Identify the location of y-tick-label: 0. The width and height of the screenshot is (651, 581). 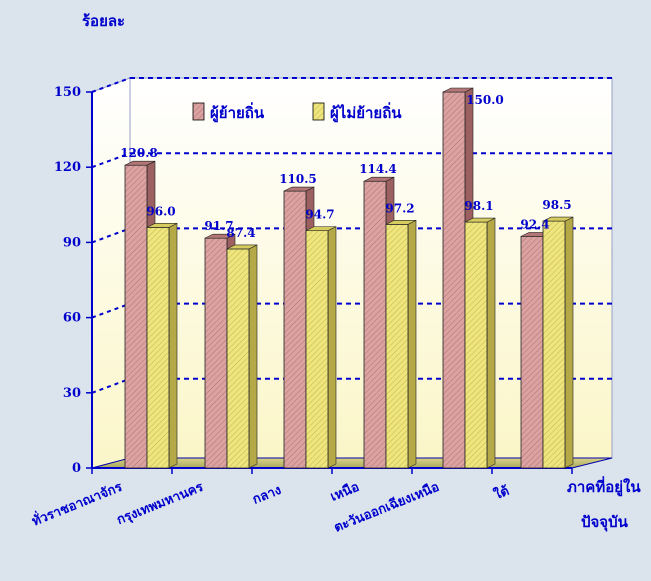
(76, 468).